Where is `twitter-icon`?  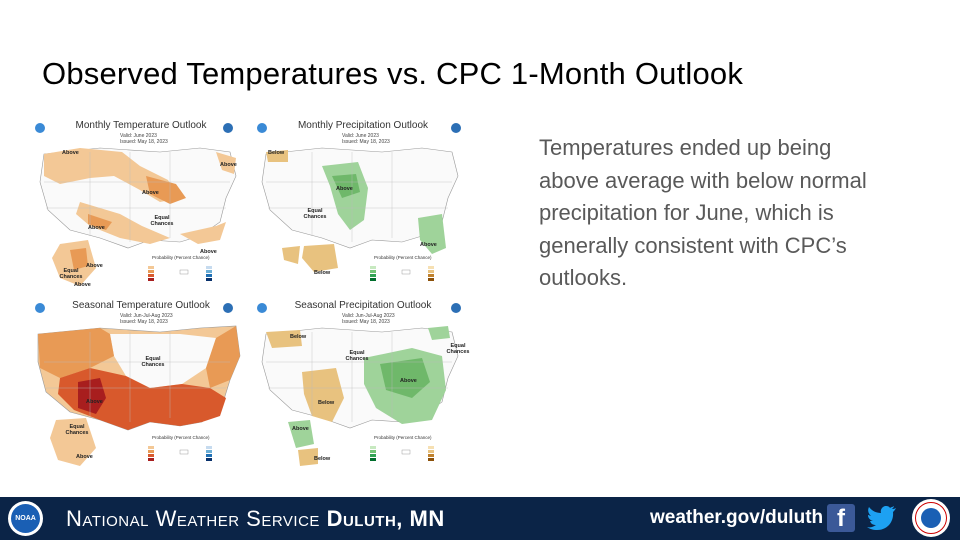
twitter-icon is located at coordinates (882, 518).